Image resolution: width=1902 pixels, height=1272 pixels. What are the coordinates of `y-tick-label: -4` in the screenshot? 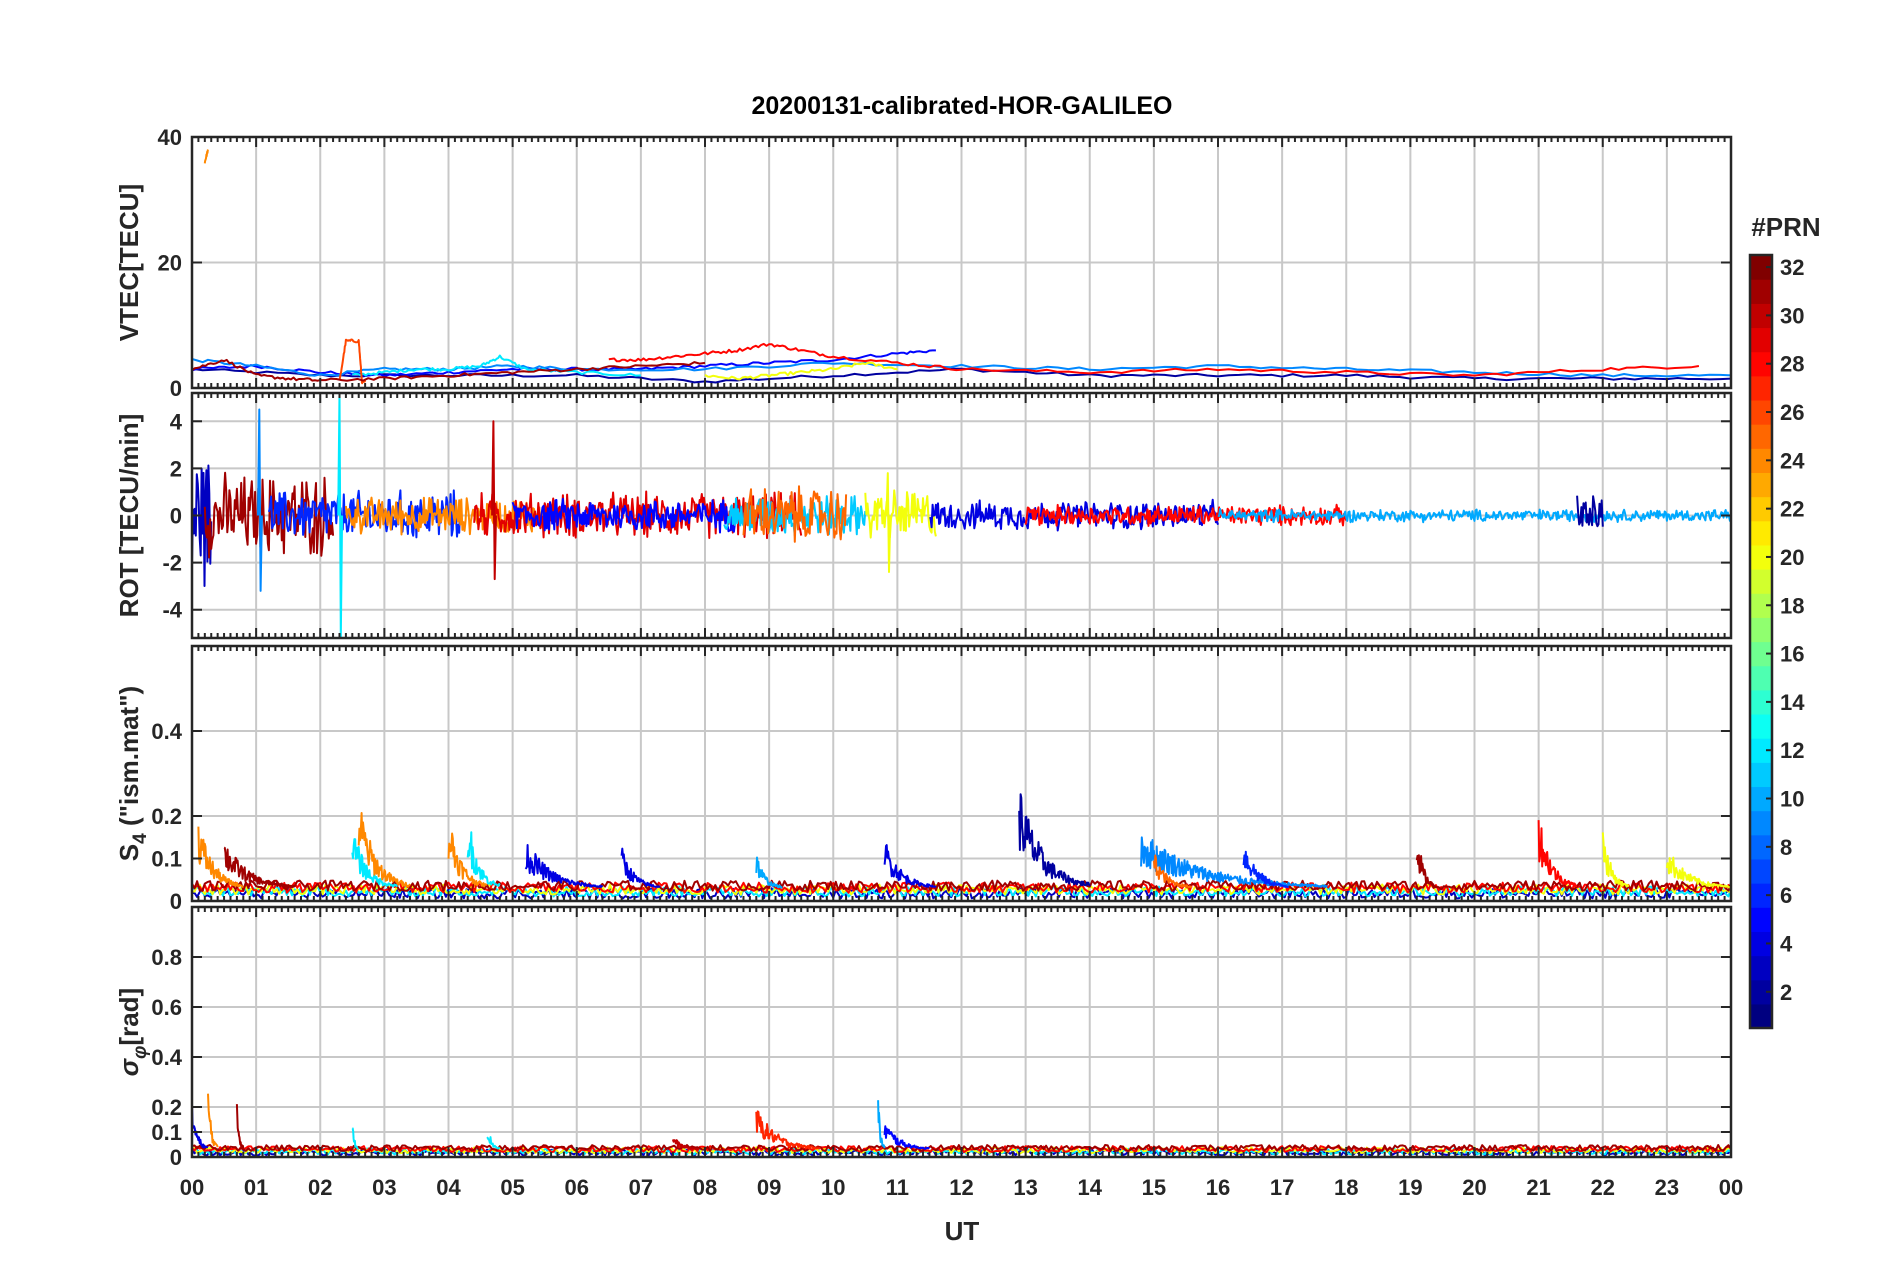 It's located at (172, 610).